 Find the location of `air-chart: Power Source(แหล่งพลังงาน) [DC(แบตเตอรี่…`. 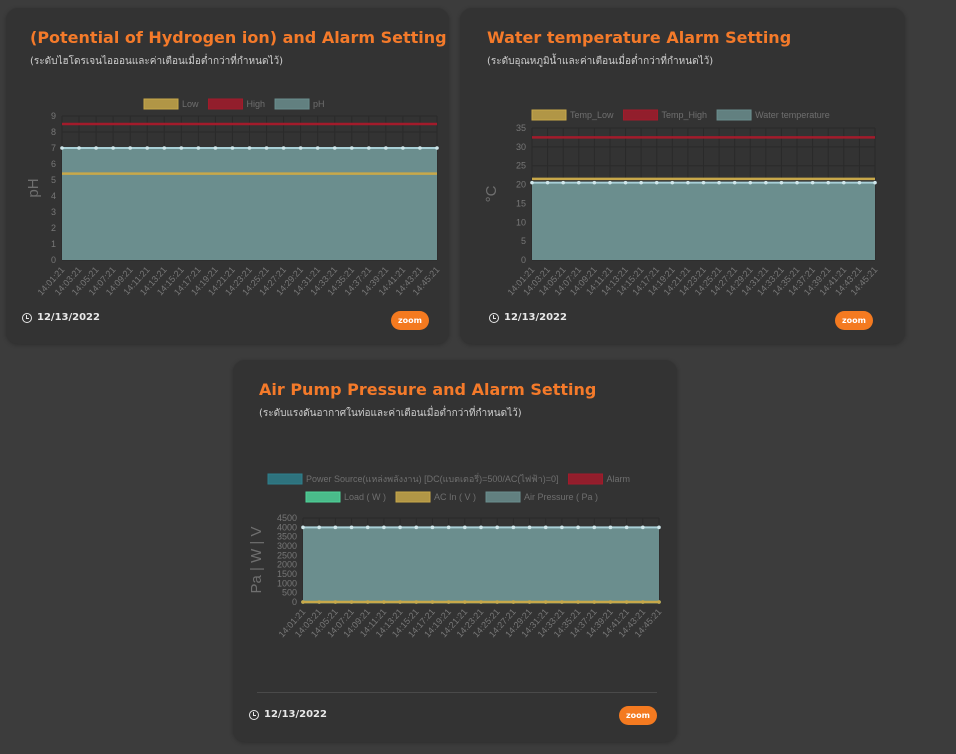

air-chart: Power Source(แหล่งพลังงาน) [DC(แบตเตอรี่… is located at coordinates (455, 555).